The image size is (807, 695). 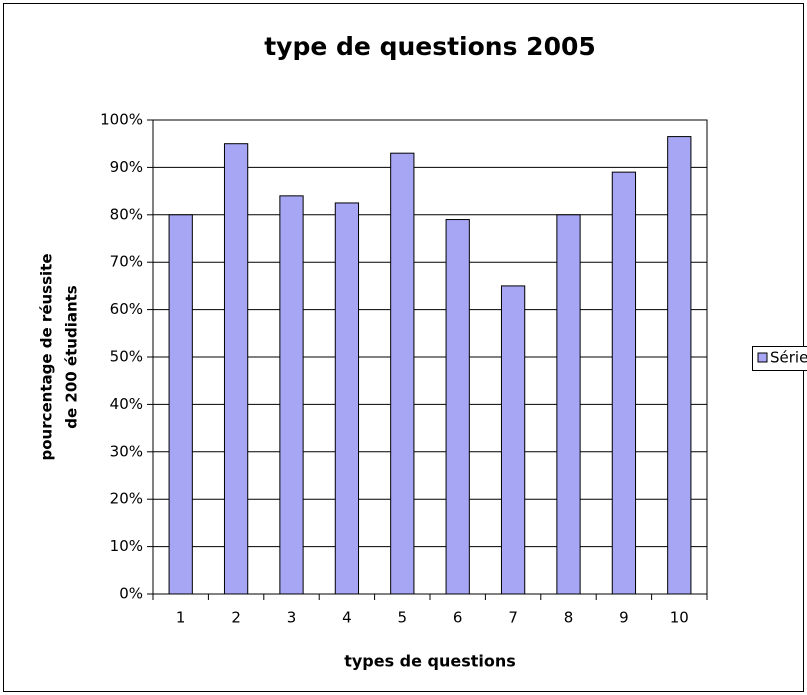 I want to click on x-tick-label: 7, so click(x=513, y=618).